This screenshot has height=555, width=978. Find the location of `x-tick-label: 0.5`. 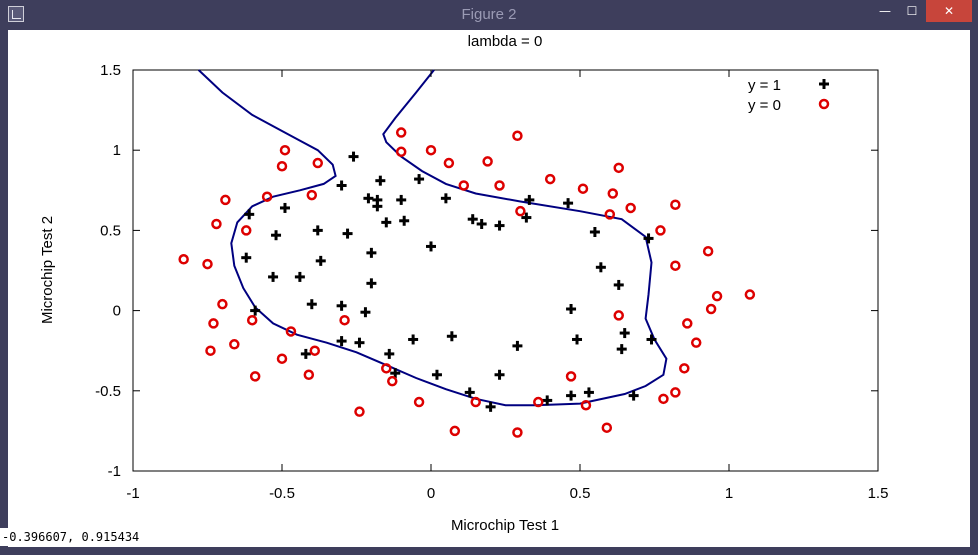

x-tick-label: 0.5 is located at coordinates (580, 493).